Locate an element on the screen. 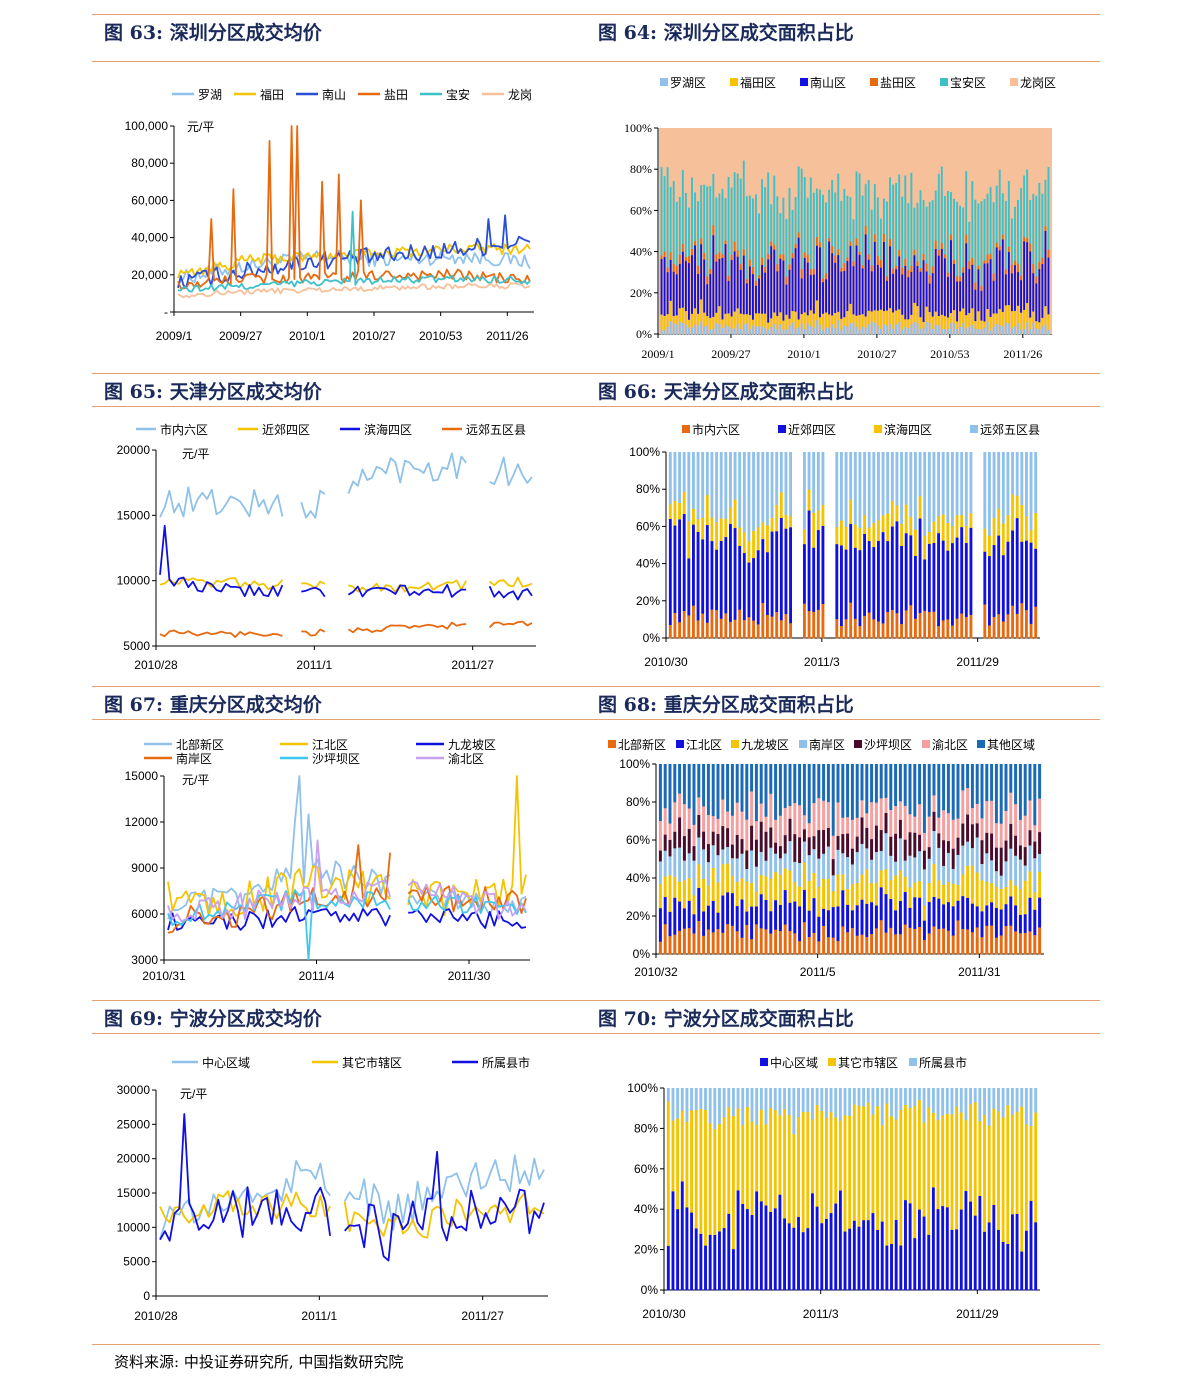 Image resolution: width=1191 pixels, height=1392 pixels. y-tick-label: 60% is located at coordinates (641, 210).